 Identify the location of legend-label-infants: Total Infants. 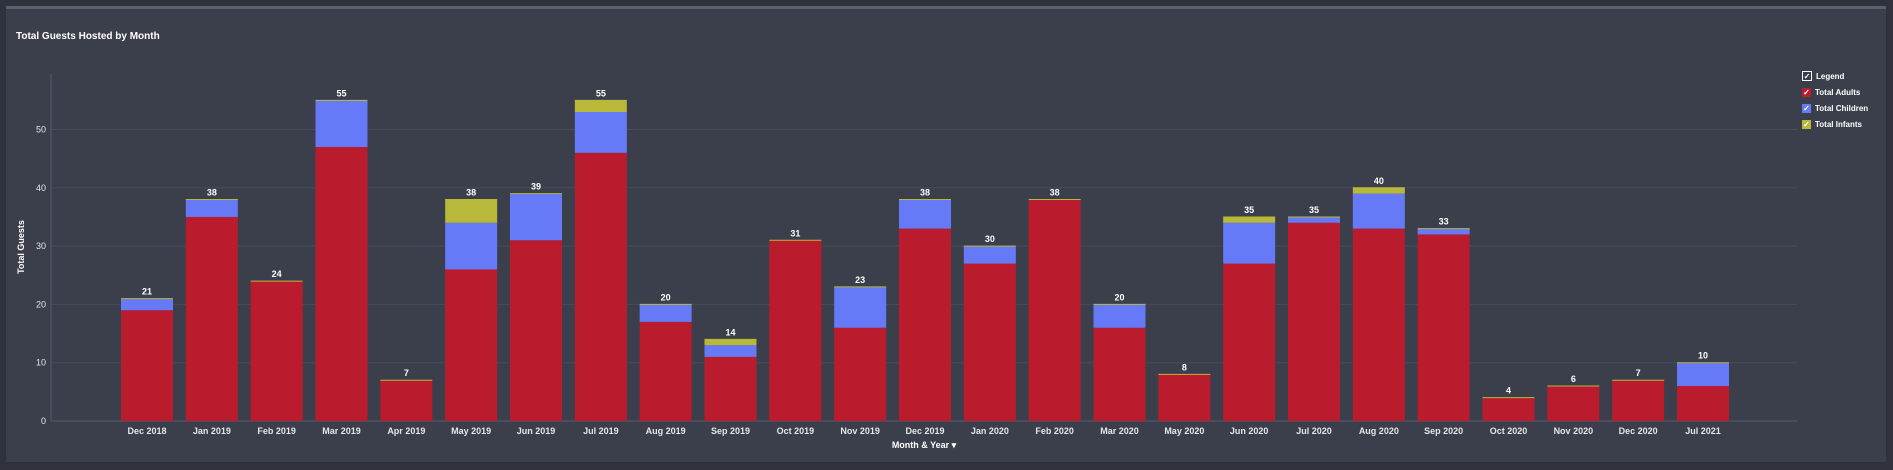
(1838, 124).